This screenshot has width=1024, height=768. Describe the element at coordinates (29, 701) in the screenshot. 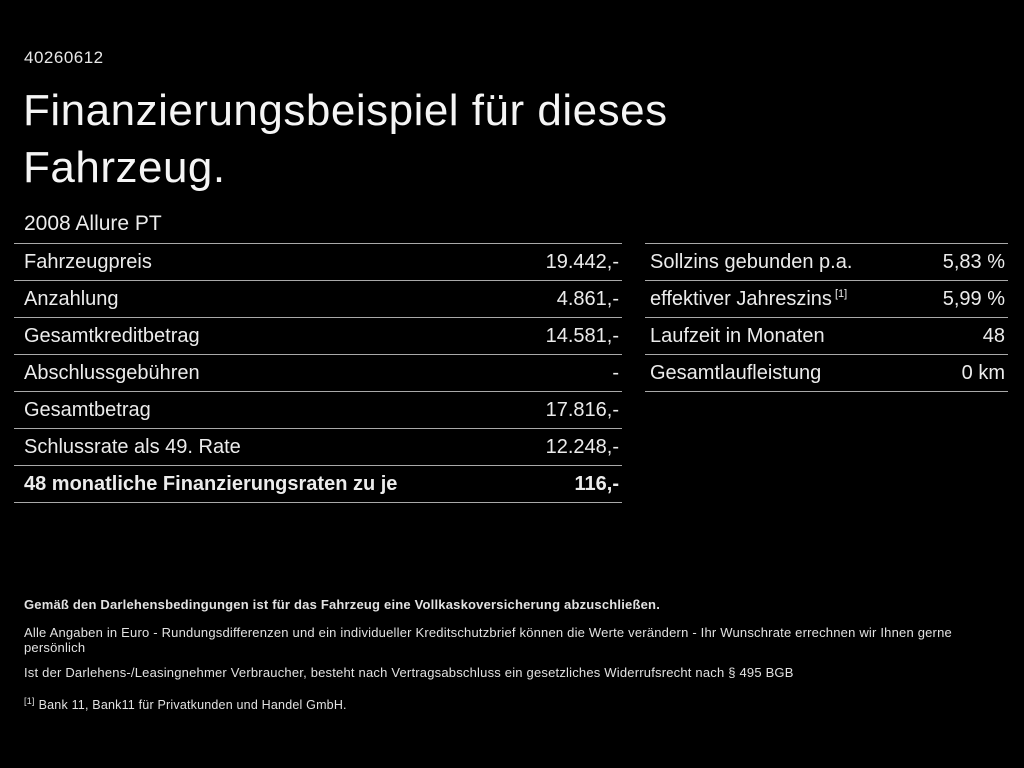

I see `footnote-marker: [1]` at that location.